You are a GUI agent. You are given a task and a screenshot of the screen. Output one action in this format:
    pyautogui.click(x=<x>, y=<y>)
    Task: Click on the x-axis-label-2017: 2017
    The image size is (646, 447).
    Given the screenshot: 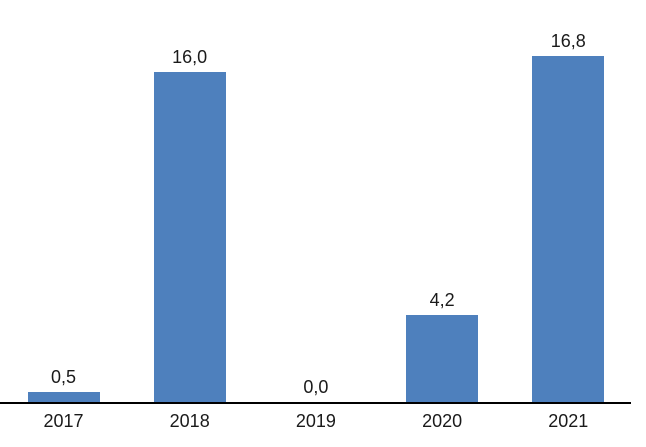 What is the action you would take?
    pyautogui.click(x=63, y=421)
    